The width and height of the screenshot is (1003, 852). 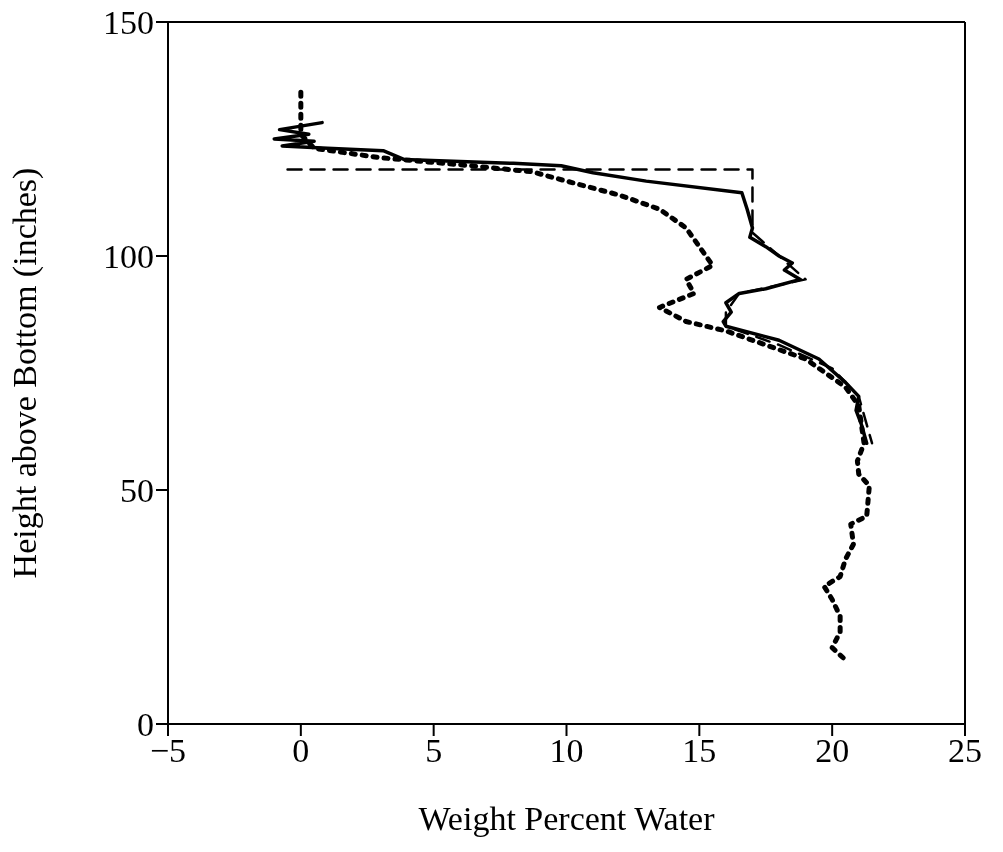 I want to click on x-tick-label: 10, so click(x=566, y=751).